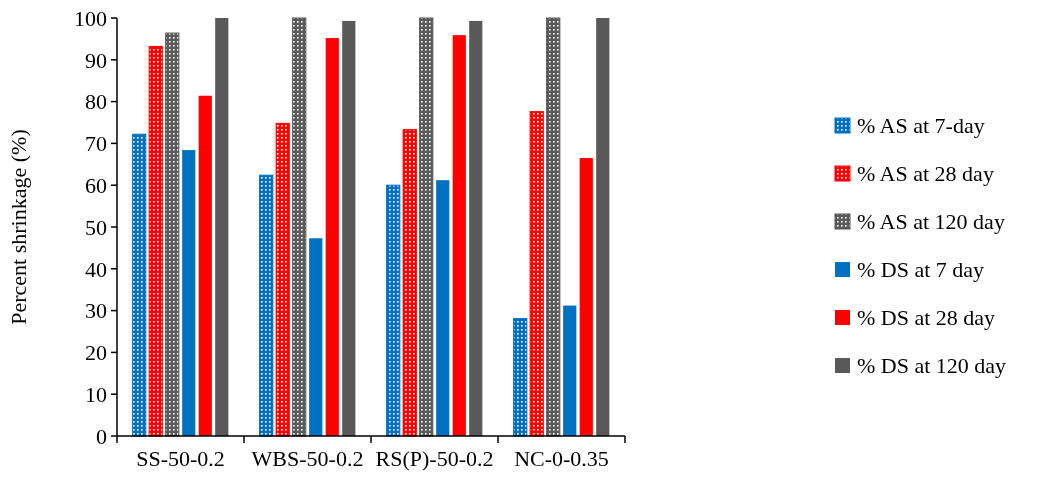 The height and width of the screenshot is (488, 1063). I want to click on y-tick-label: 20, so click(96, 353).